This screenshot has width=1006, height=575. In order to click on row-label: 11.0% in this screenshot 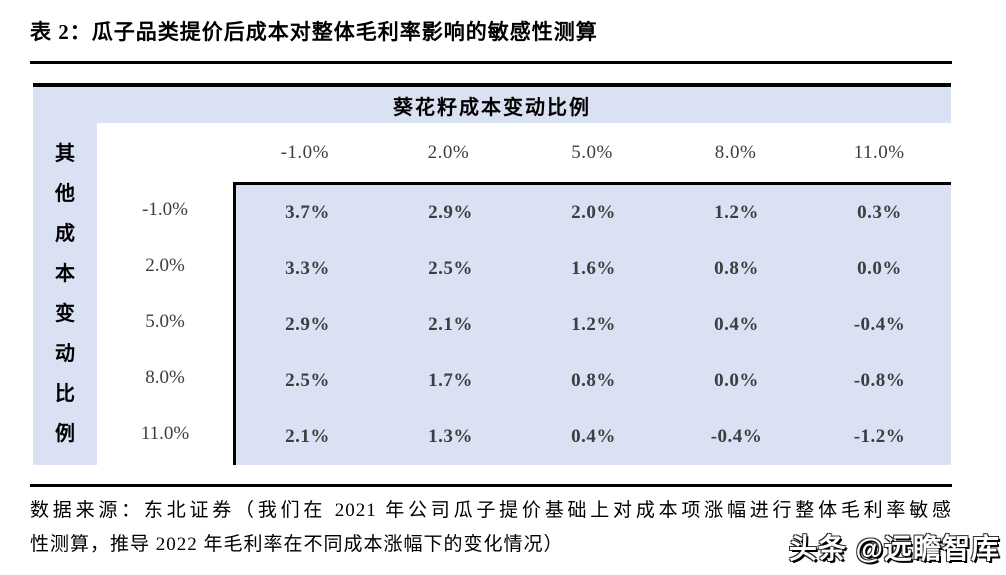, I will do `click(165, 433)`.